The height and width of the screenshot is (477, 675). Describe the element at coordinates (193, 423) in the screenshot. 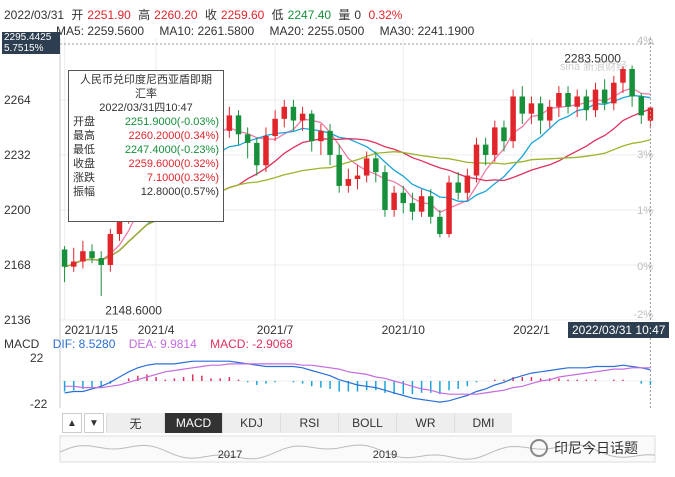

I see `tab-macd: MACD` at that location.